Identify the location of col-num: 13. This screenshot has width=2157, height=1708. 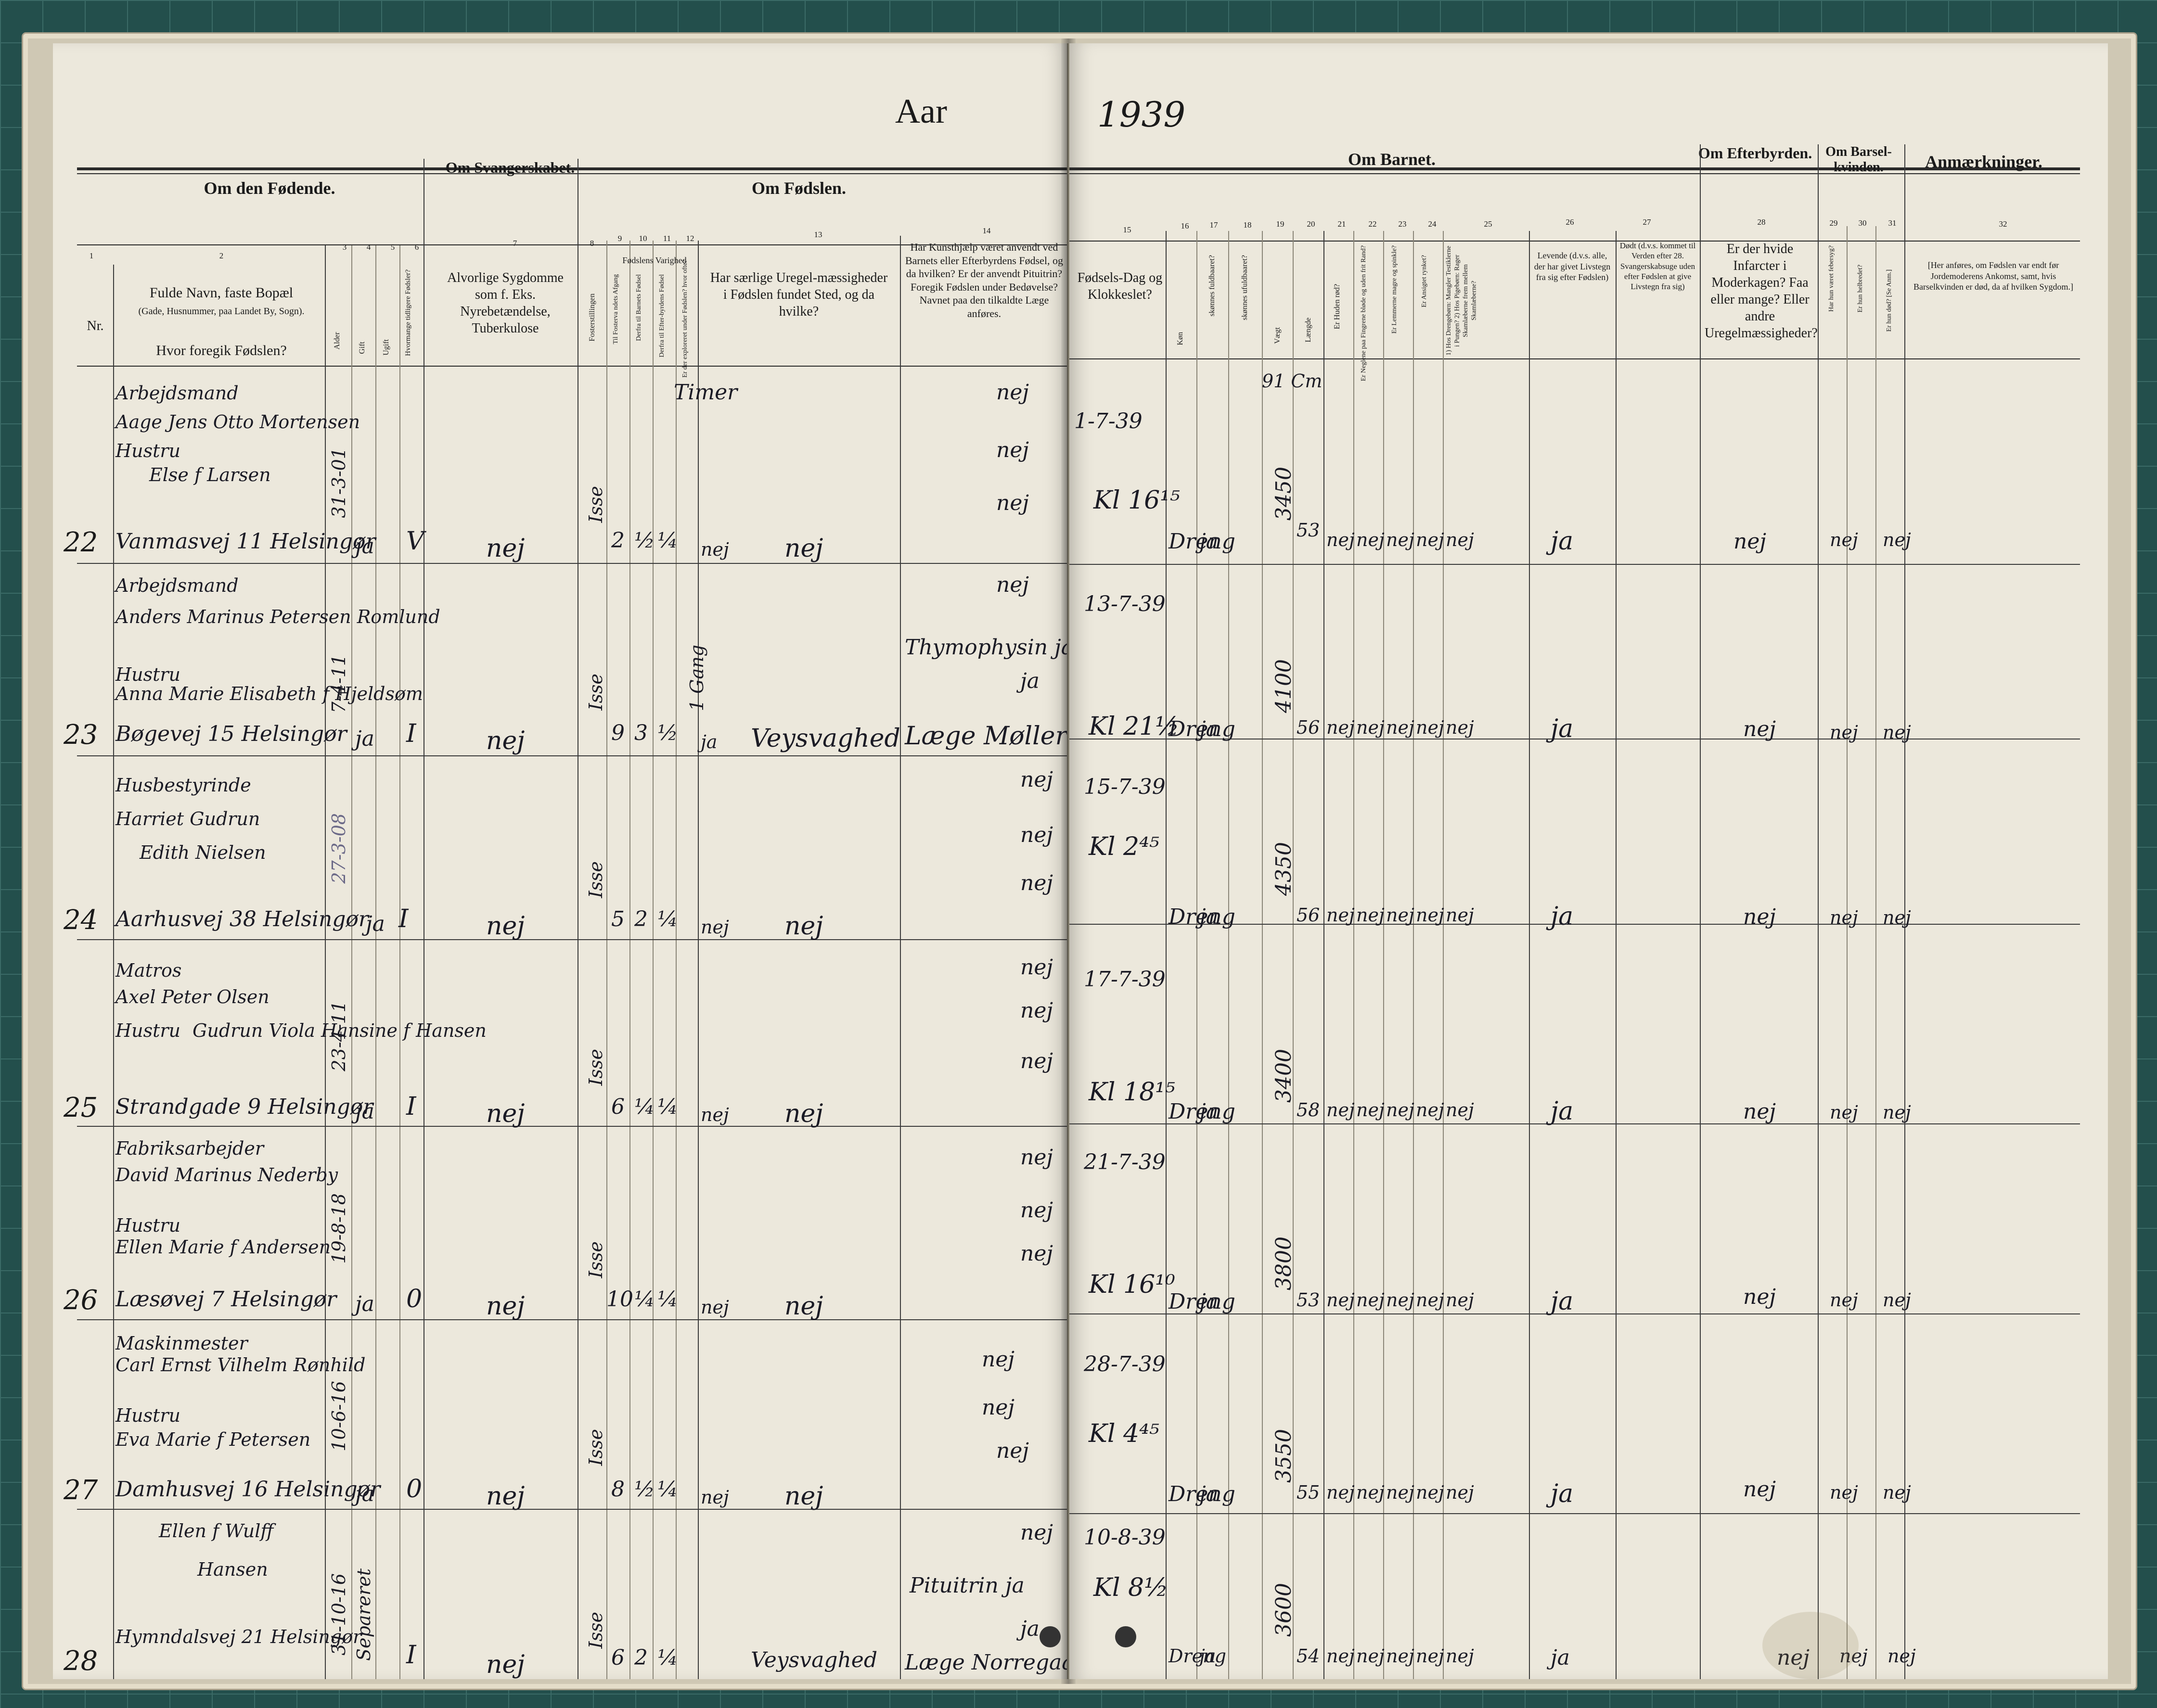
(818, 234).